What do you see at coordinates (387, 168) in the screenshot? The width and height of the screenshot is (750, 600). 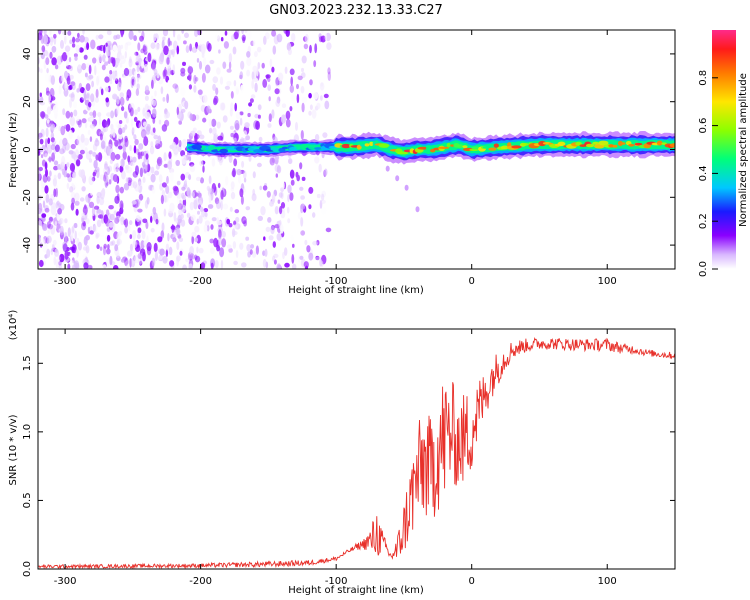 I see `drift-tail-point` at bounding box center [387, 168].